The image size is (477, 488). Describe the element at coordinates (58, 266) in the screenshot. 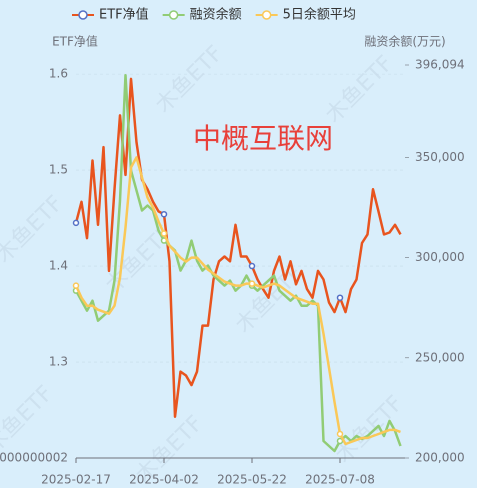

I see `y-tick-label: 1.4` at that location.